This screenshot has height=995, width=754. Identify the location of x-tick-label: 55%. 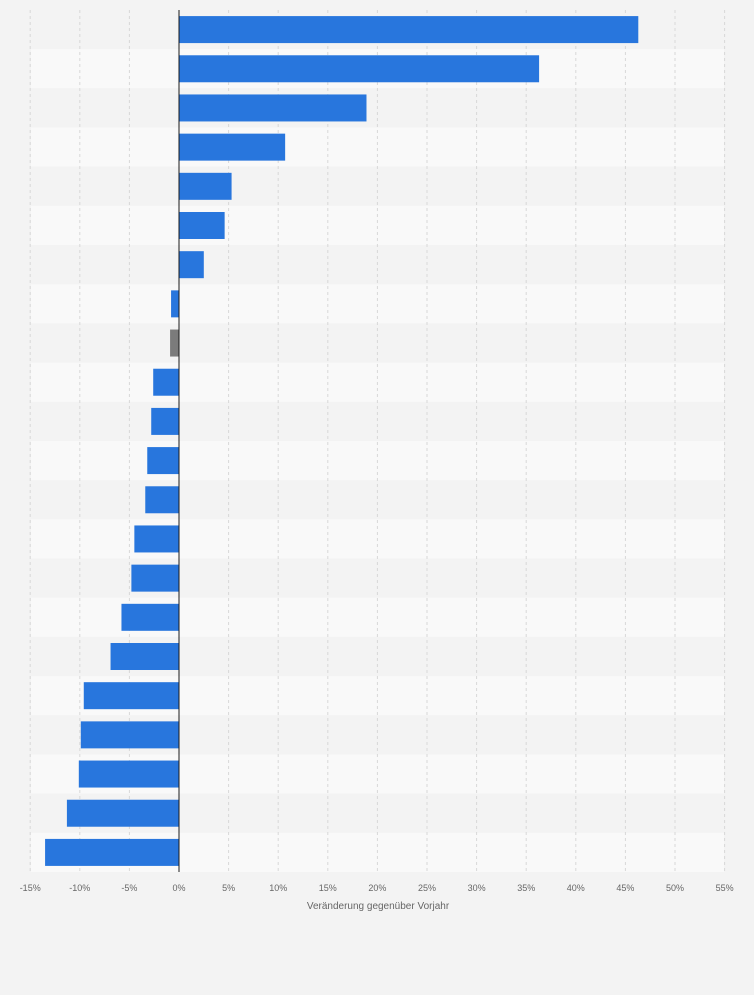
(725, 888).